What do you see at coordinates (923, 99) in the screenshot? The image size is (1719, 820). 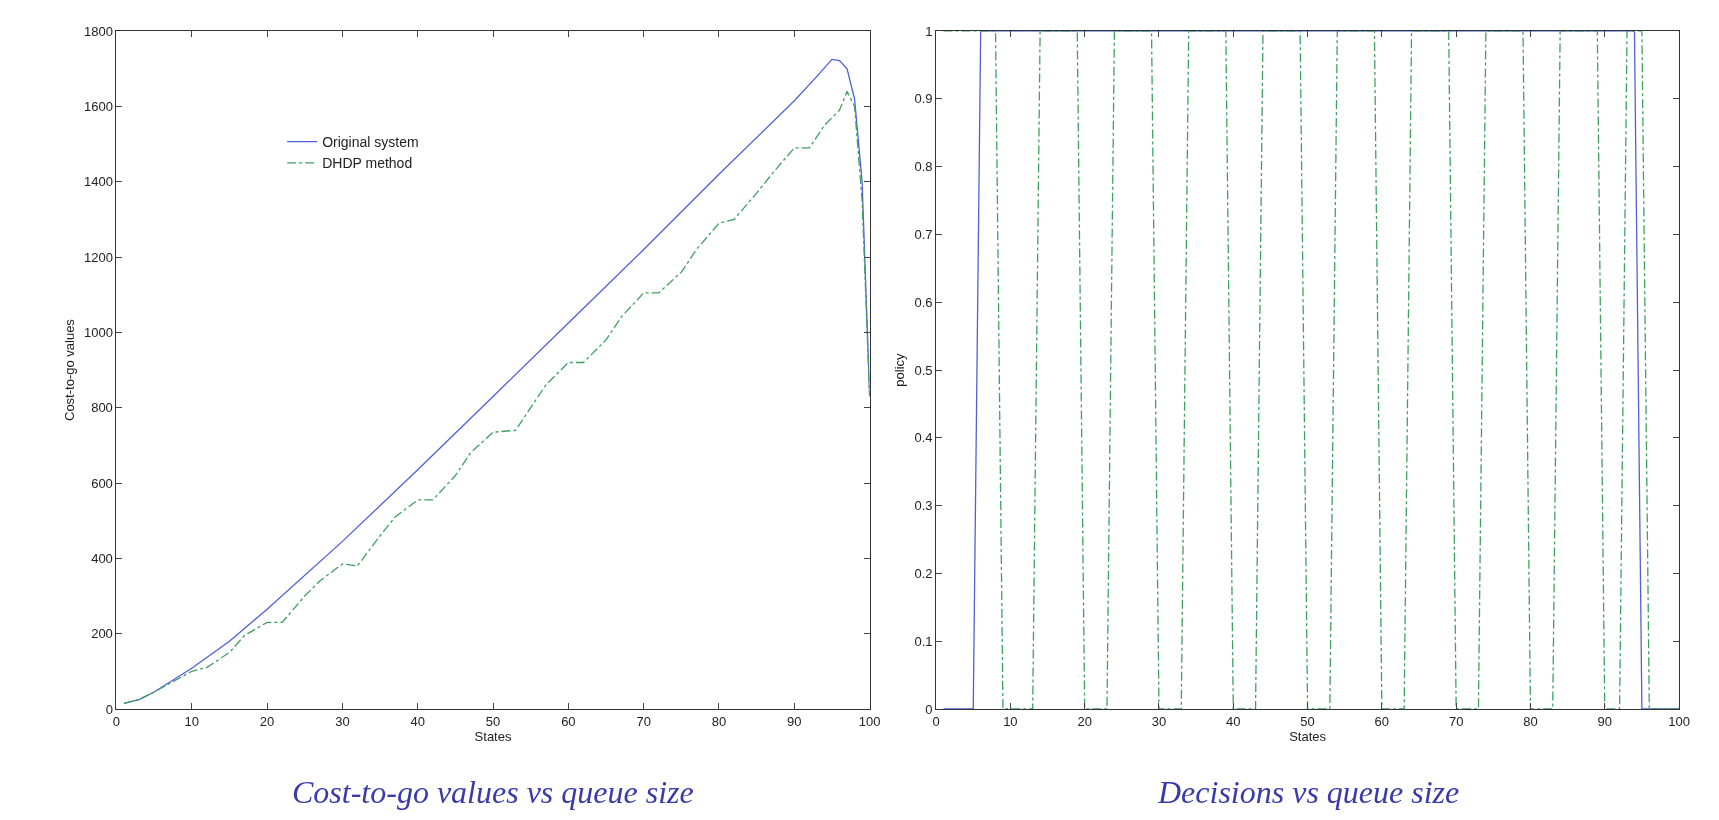 I see `y-tick-label: 0.9` at bounding box center [923, 99].